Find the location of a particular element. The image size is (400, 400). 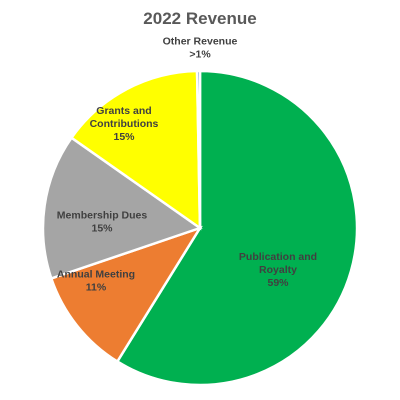

chart-title: 2022 Revenue is located at coordinates (200, 18).